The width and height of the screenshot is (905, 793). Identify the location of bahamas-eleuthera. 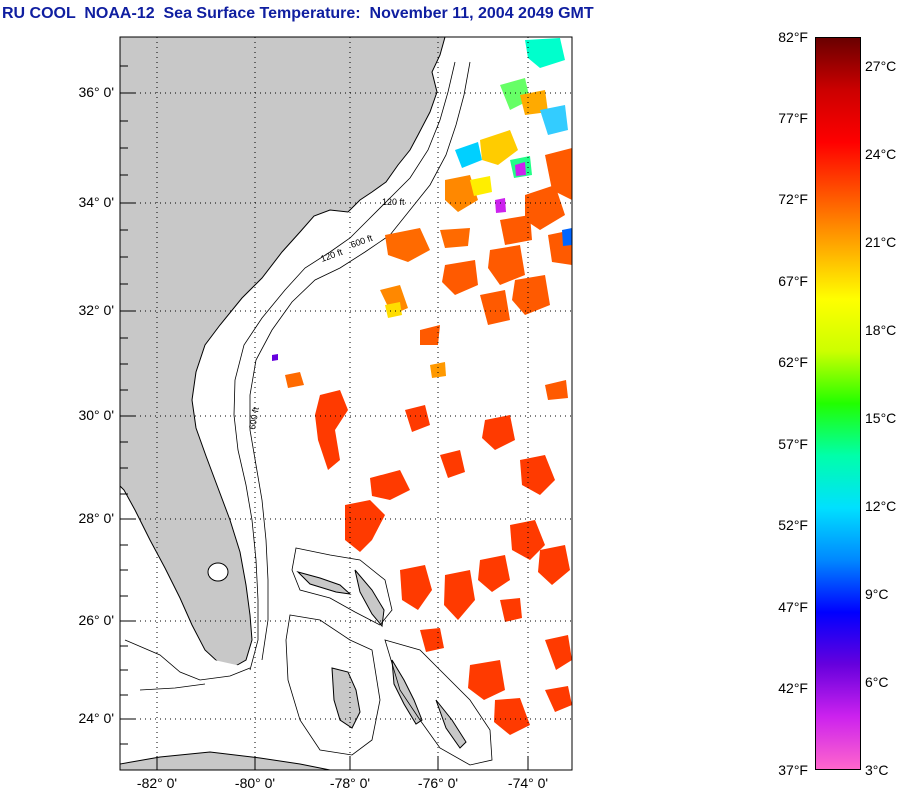
(407, 692).